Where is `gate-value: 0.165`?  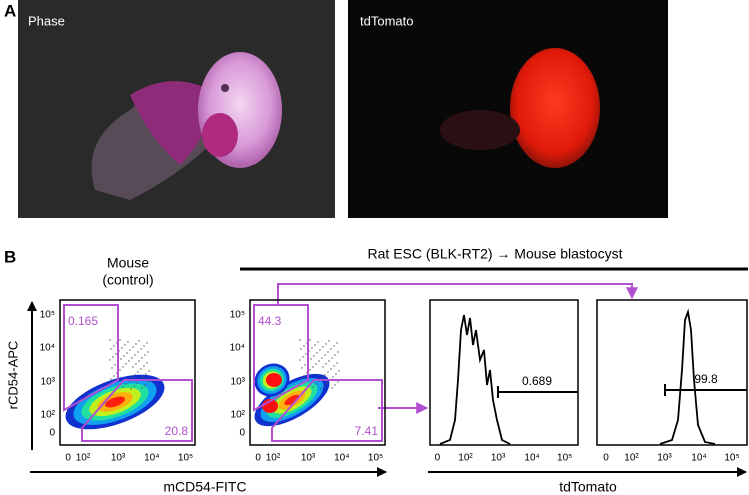 gate-value: 0.165 is located at coordinates (83, 321).